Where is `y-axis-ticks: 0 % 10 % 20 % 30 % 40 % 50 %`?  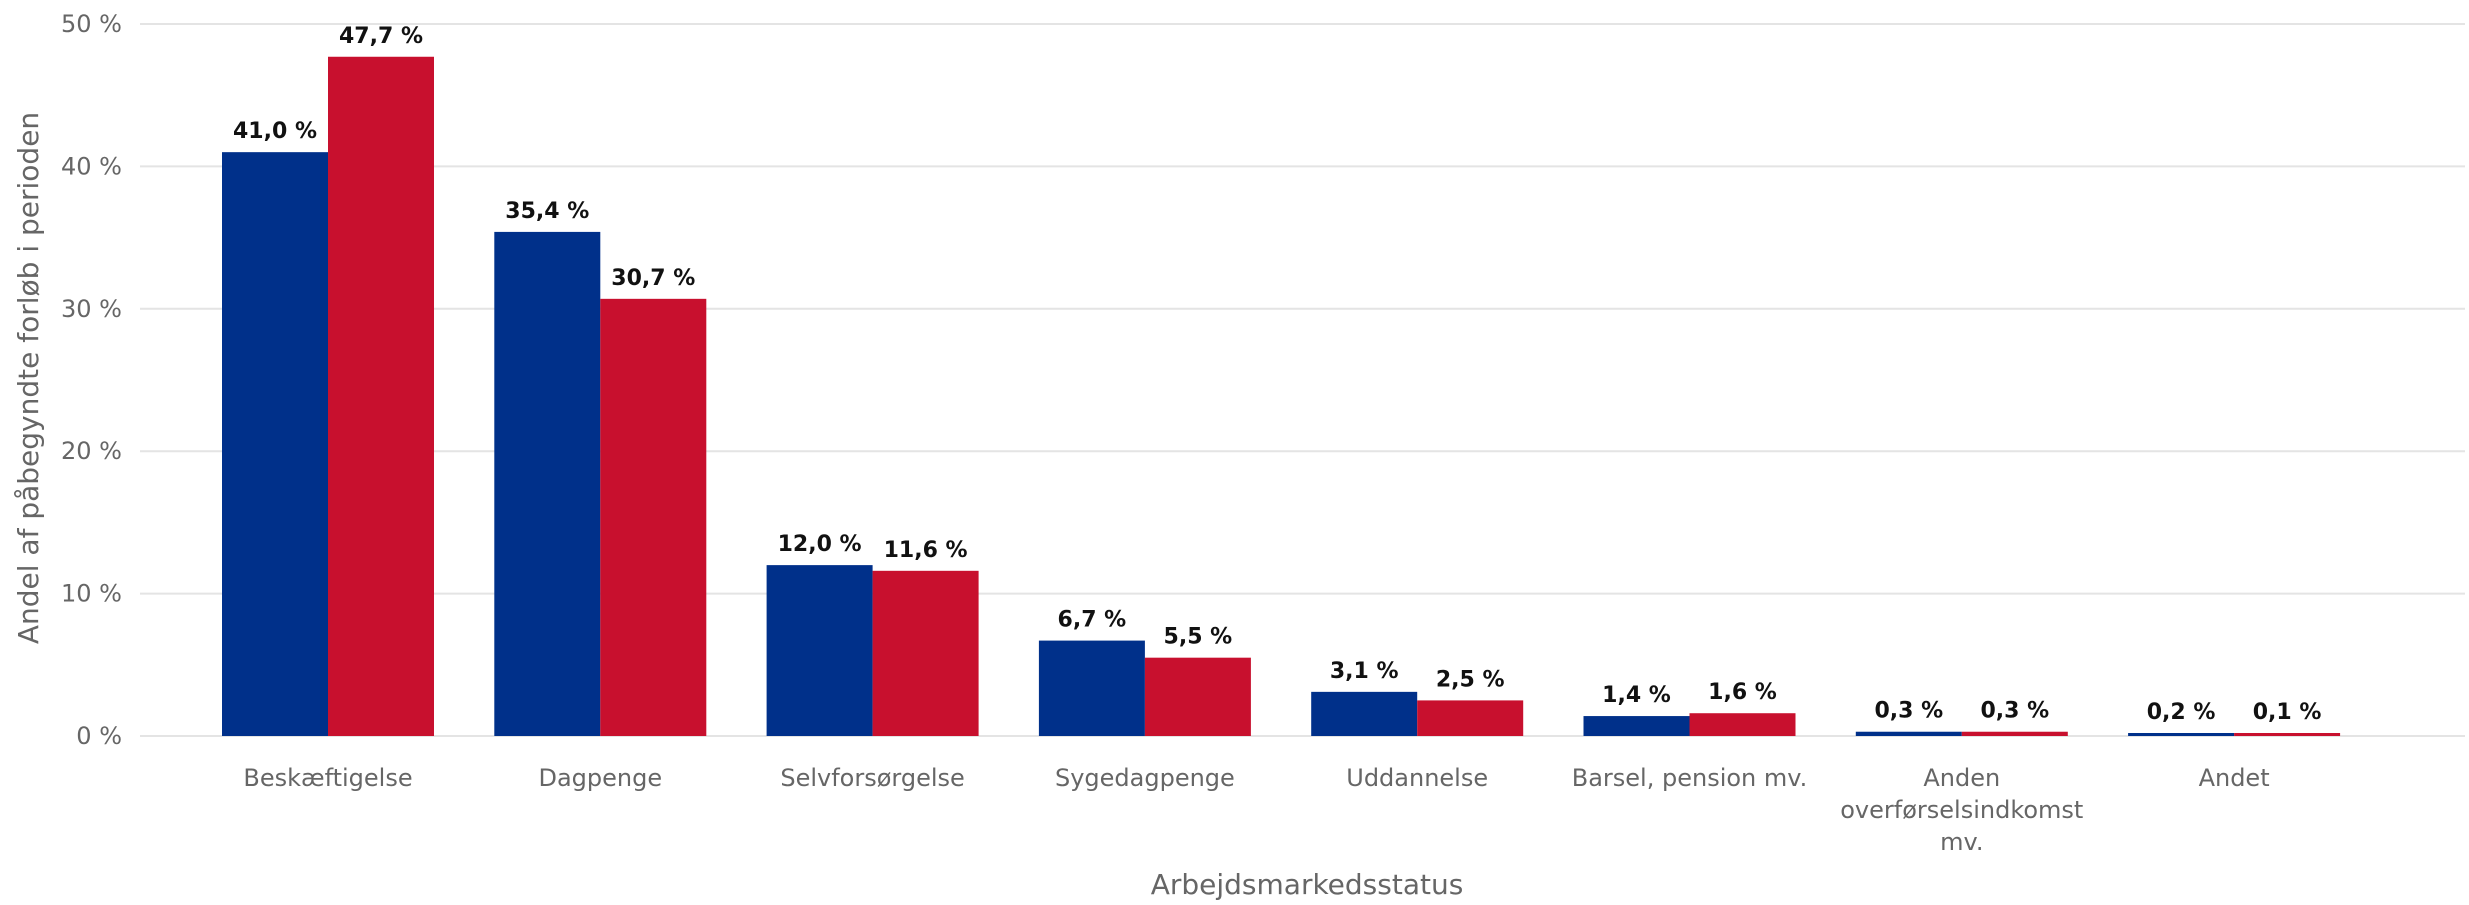 y-axis-ticks: 0 % 10 % 20 % 30 % 40 % 50 % is located at coordinates (91, 380).